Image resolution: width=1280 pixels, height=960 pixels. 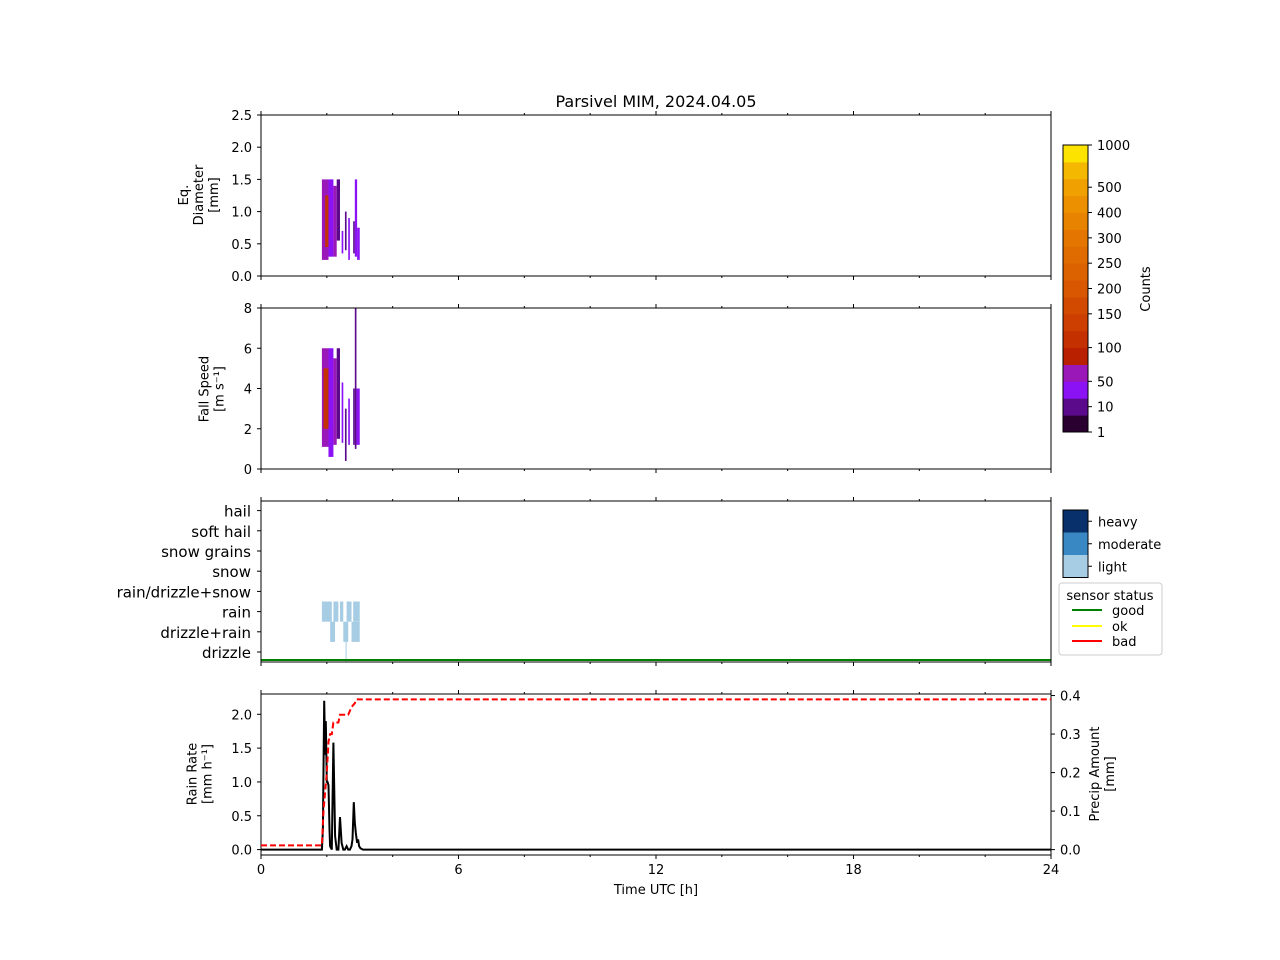 What do you see at coordinates (221, 532) in the screenshot?
I see `weather-category-label: soft hail` at bounding box center [221, 532].